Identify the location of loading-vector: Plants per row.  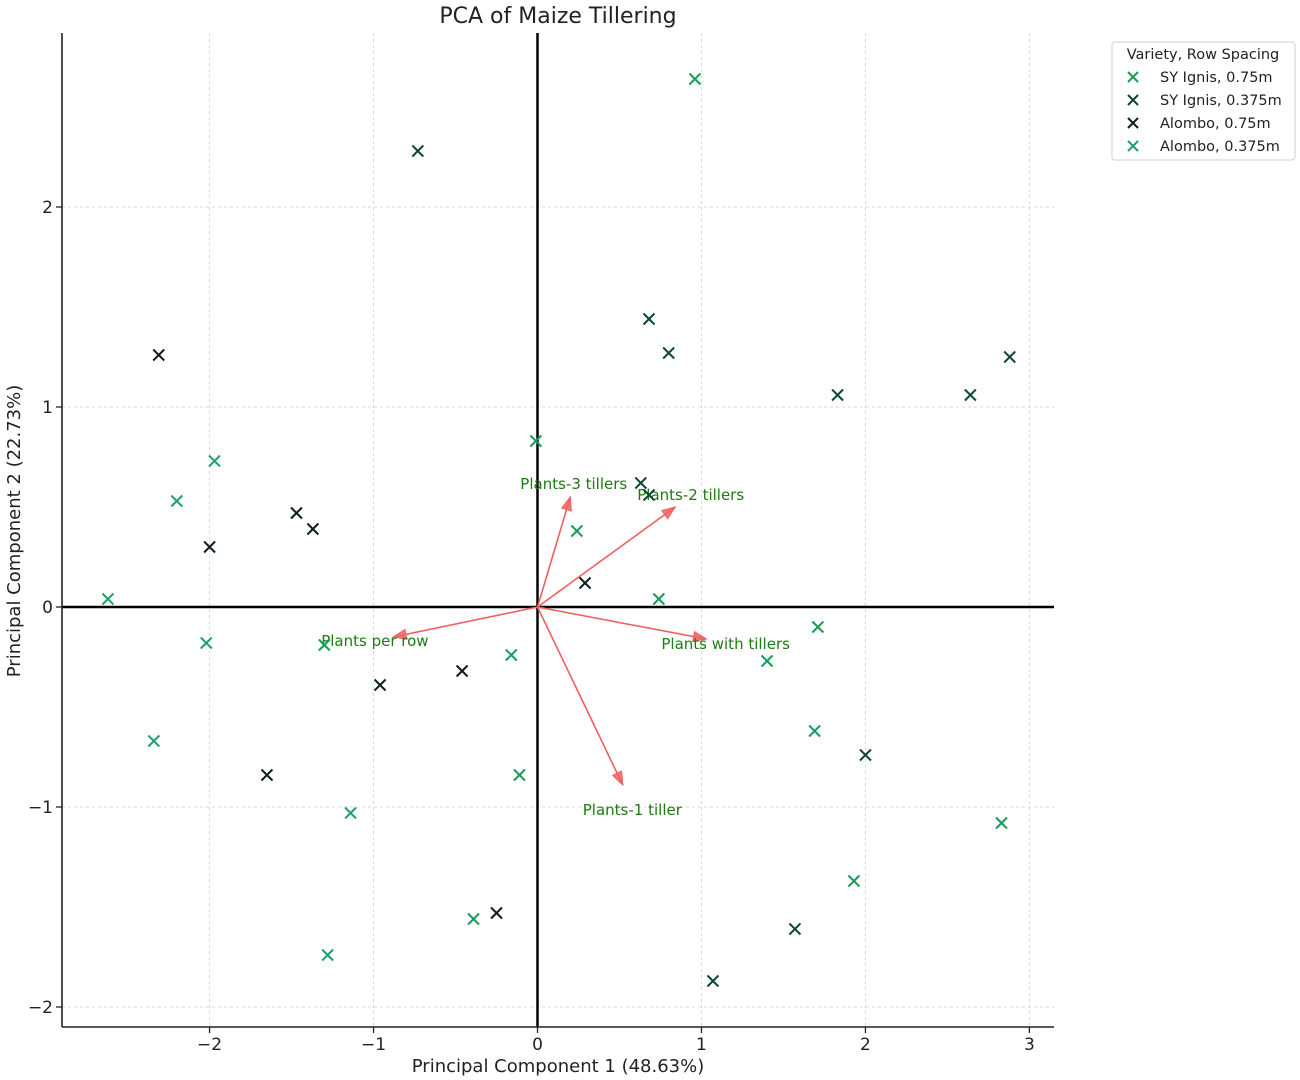
(429, 628).